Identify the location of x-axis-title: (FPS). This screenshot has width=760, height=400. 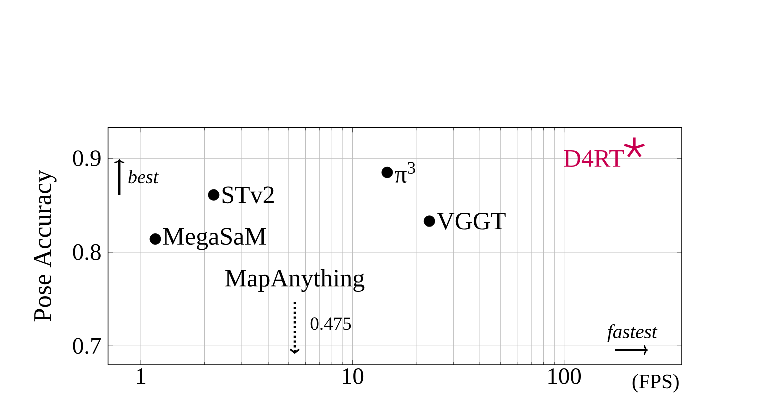
(655, 383).